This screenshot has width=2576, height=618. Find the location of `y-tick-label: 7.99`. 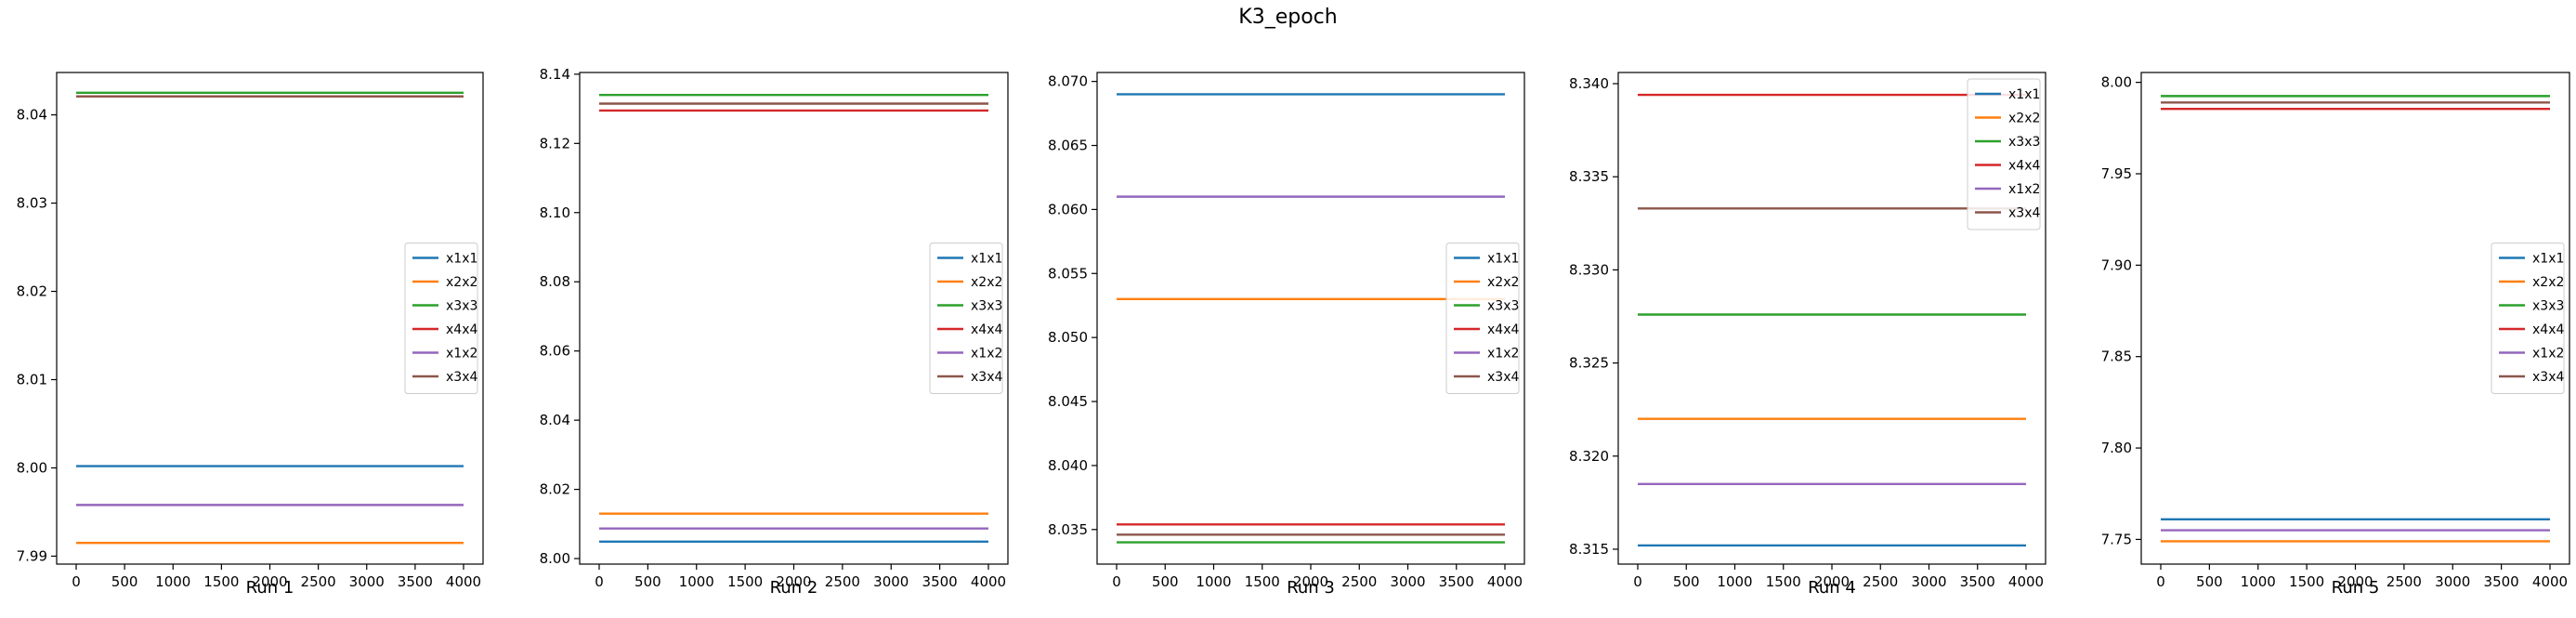

y-tick-label: 7.99 is located at coordinates (32, 555).